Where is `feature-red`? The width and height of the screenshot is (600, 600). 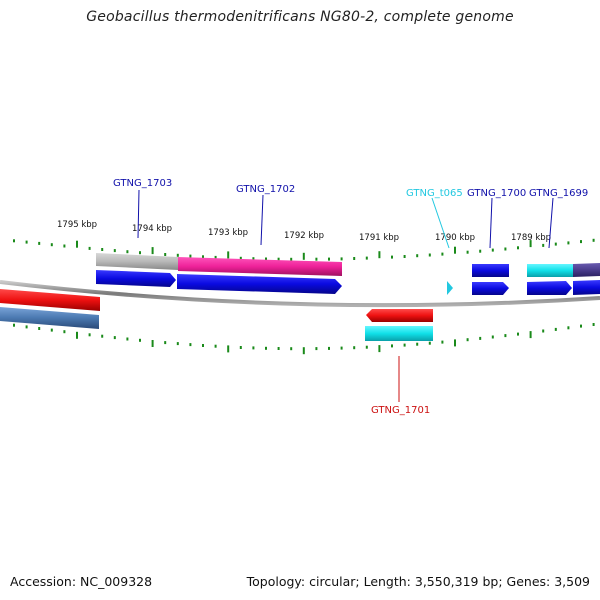
feature-red is located at coordinates (50, 300).